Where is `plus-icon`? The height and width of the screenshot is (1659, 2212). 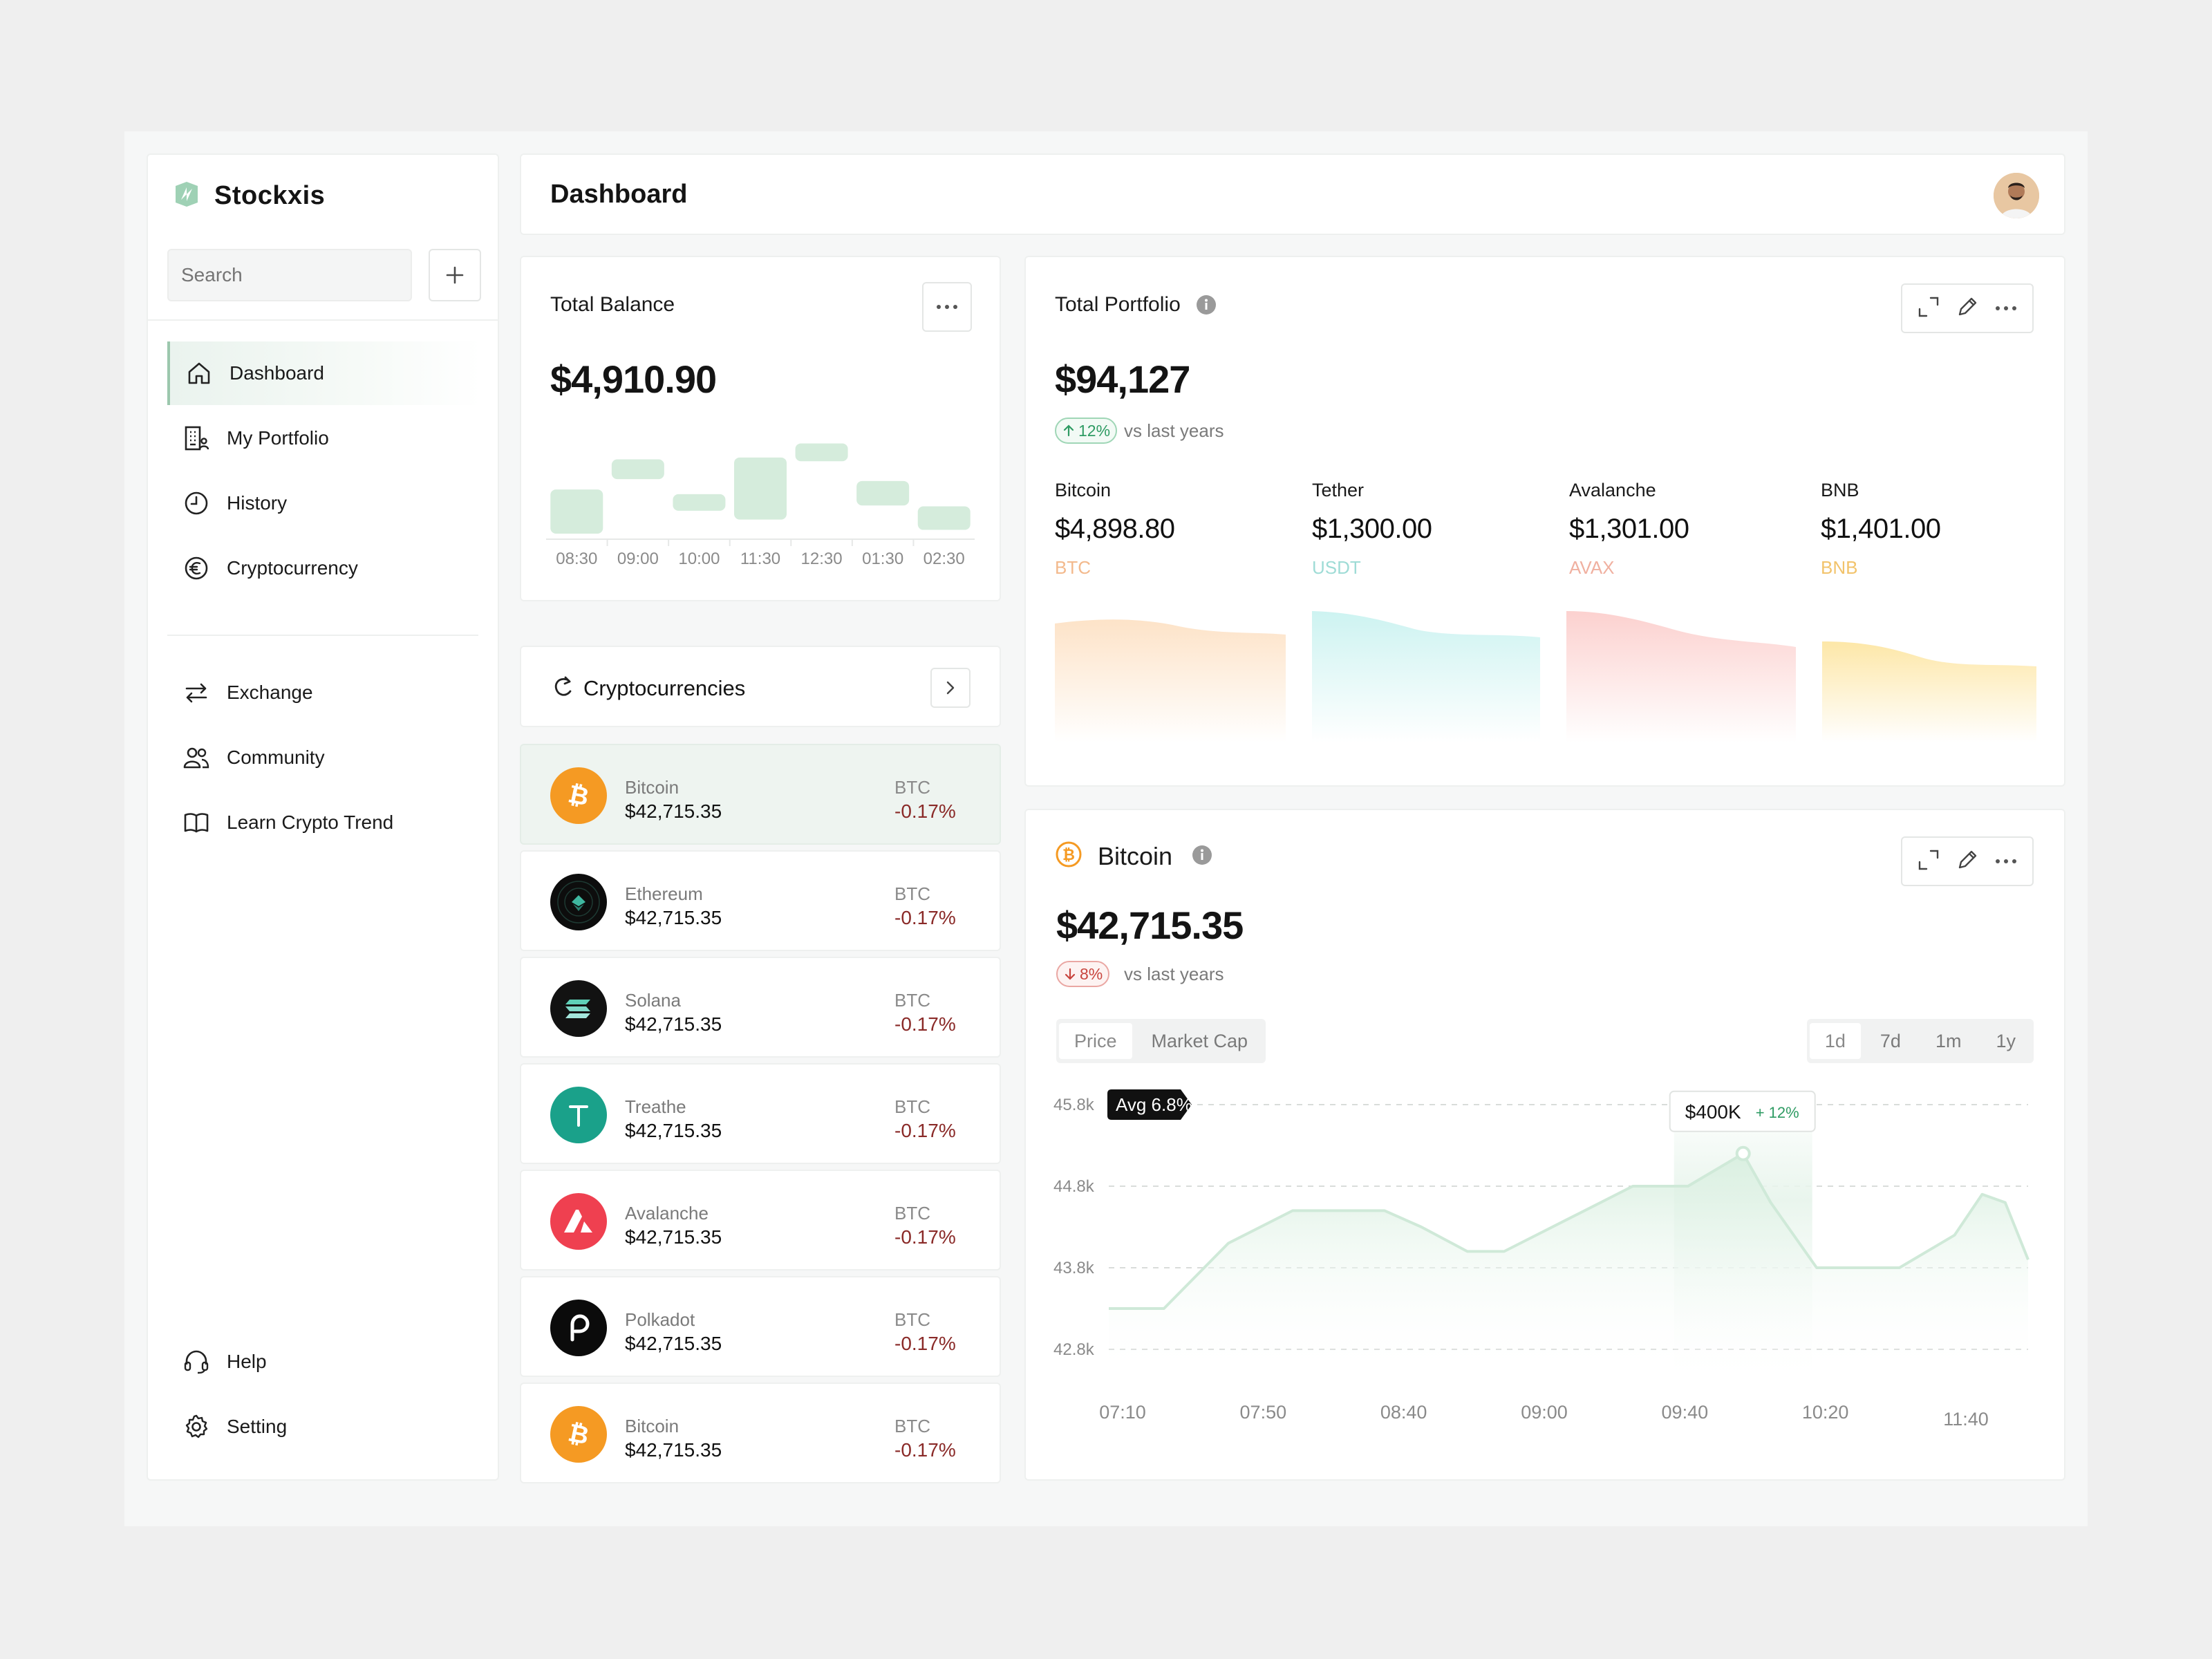
plus-icon is located at coordinates (455, 275).